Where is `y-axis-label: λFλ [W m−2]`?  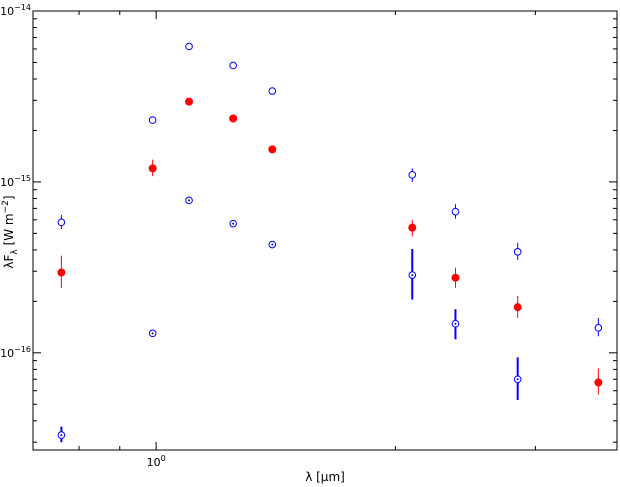
y-axis-label: λFλ [W m−2] is located at coordinates (10, 231).